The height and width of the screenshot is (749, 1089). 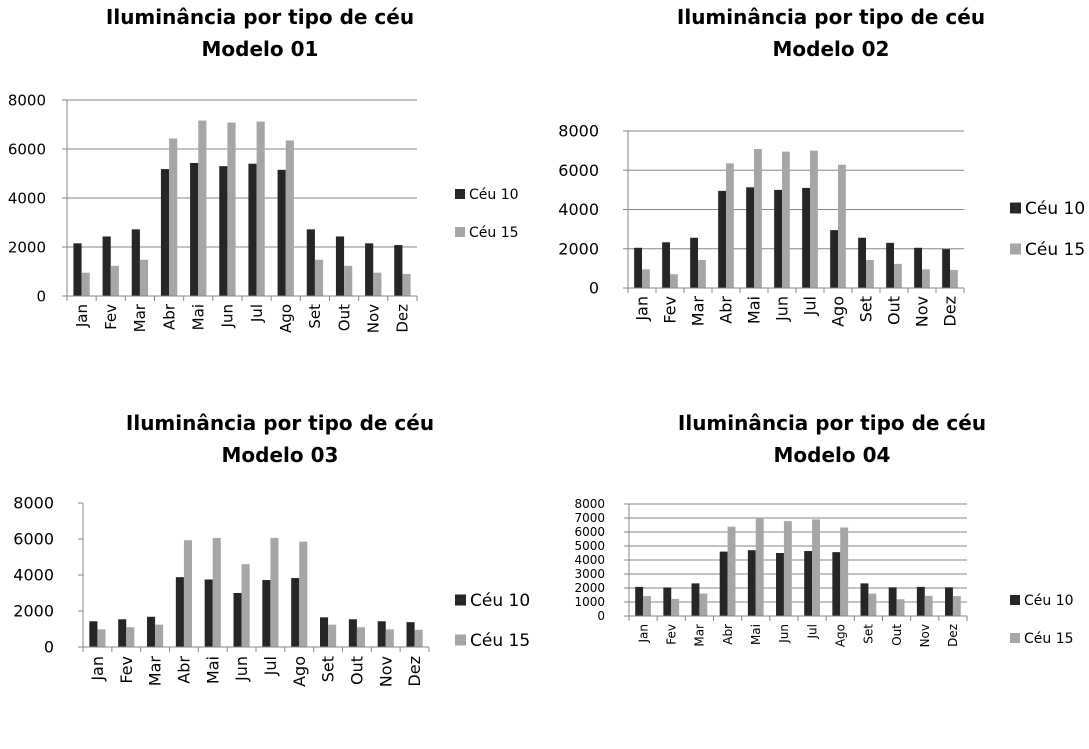 What do you see at coordinates (870, 273) in the screenshot?
I see `bar-c-u-15-set` at bounding box center [870, 273].